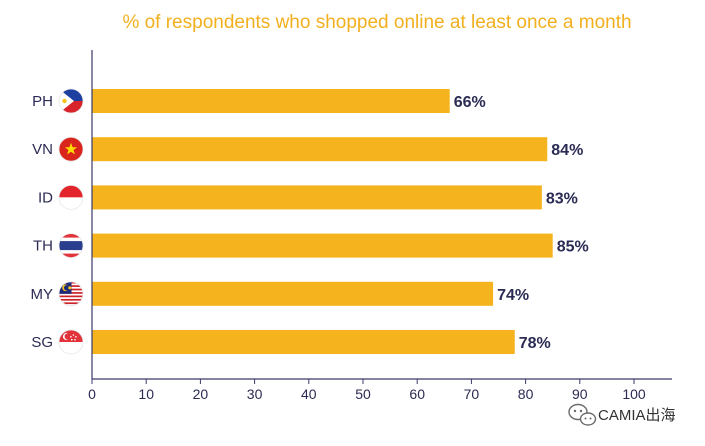 This screenshot has height=446, width=705. What do you see at coordinates (71, 294) in the screenshot?
I see `malaysia-flag-icon` at bounding box center [71, 294].